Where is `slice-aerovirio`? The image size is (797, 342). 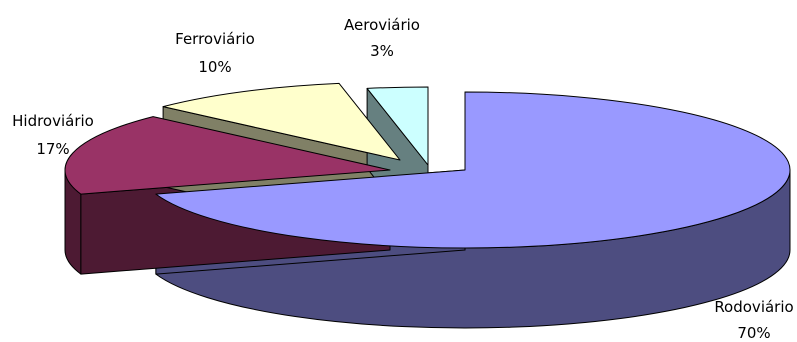 slice-aerovirio is located at coordinates (397, 126).